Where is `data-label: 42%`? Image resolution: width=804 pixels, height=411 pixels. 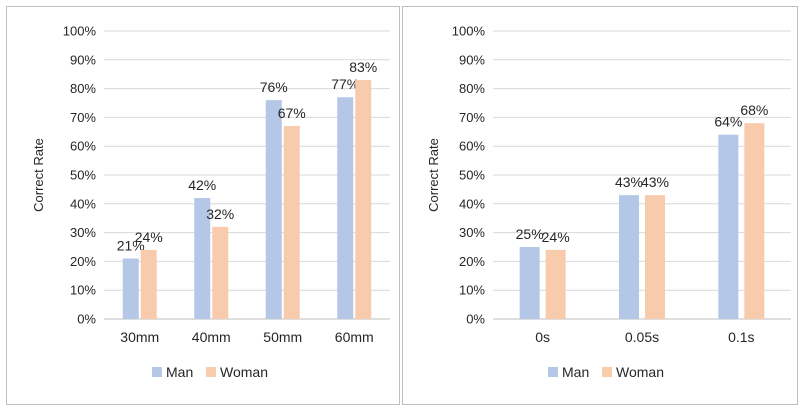 data-label: 42% is located at coordinates (202, 185).